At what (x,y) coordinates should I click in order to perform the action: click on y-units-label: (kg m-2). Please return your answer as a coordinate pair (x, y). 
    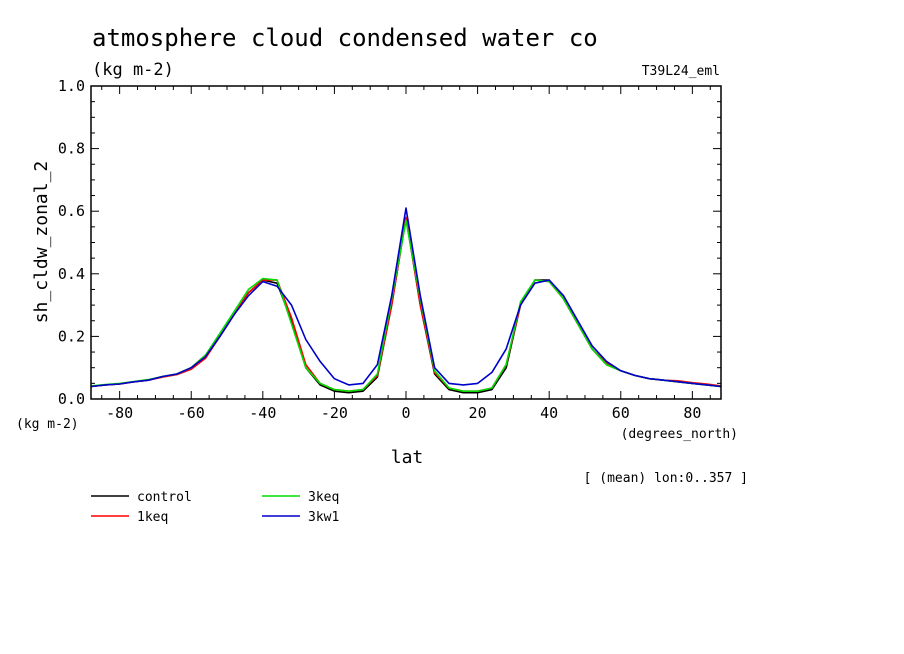
    Looking at the image, I should click on (47, 424).